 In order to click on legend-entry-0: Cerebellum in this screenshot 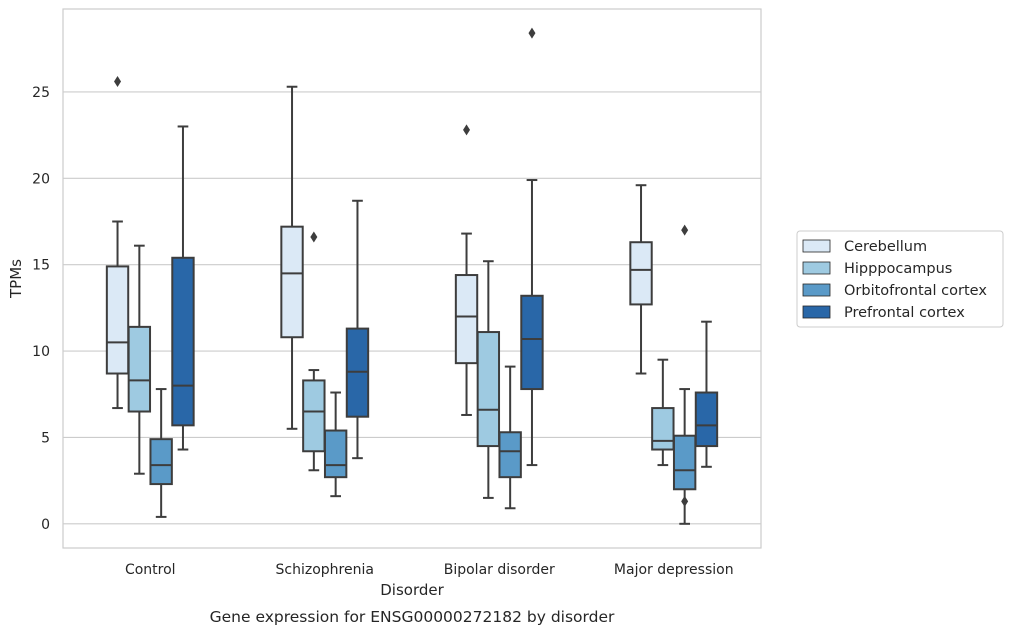, I will do `click(885, 247)`.